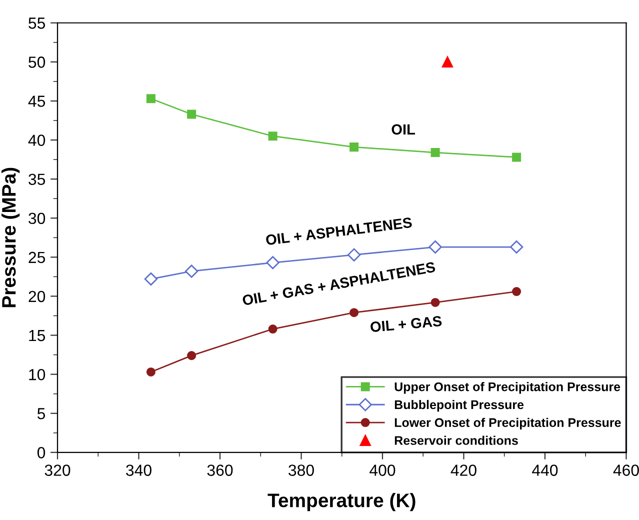 The image size is (639, 520). Describe the element at coordinates (37, 23) in the screenshot. I see `y-tick-label: 55` at that location.